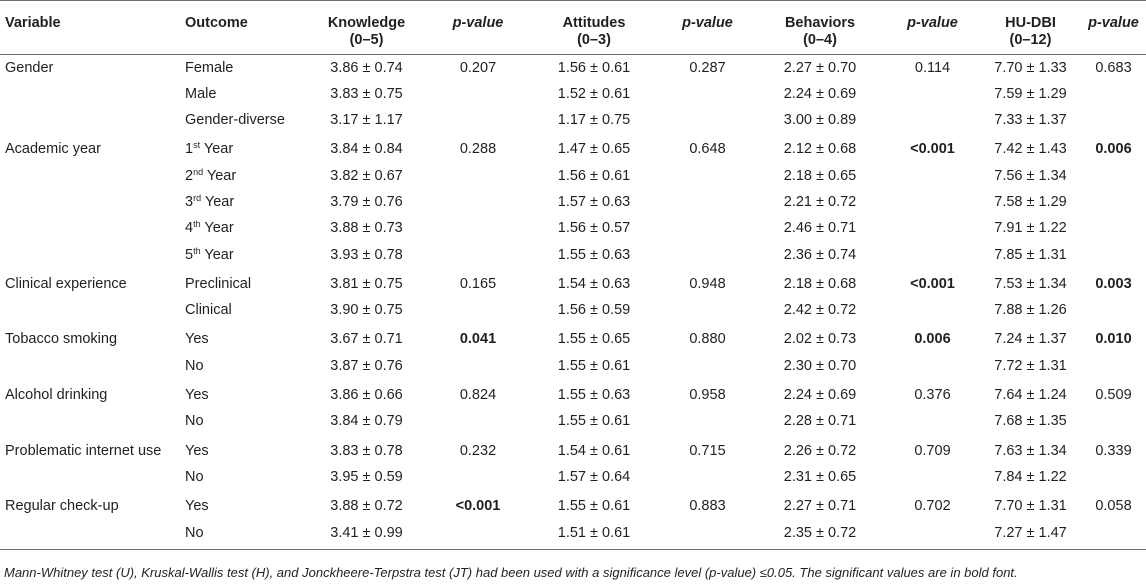  What do you see at coordinates (1030, 339) in the screenshot?
I see `cell-hudbi: 7.24 ± 1.37` at bounding box center [1030, 339].